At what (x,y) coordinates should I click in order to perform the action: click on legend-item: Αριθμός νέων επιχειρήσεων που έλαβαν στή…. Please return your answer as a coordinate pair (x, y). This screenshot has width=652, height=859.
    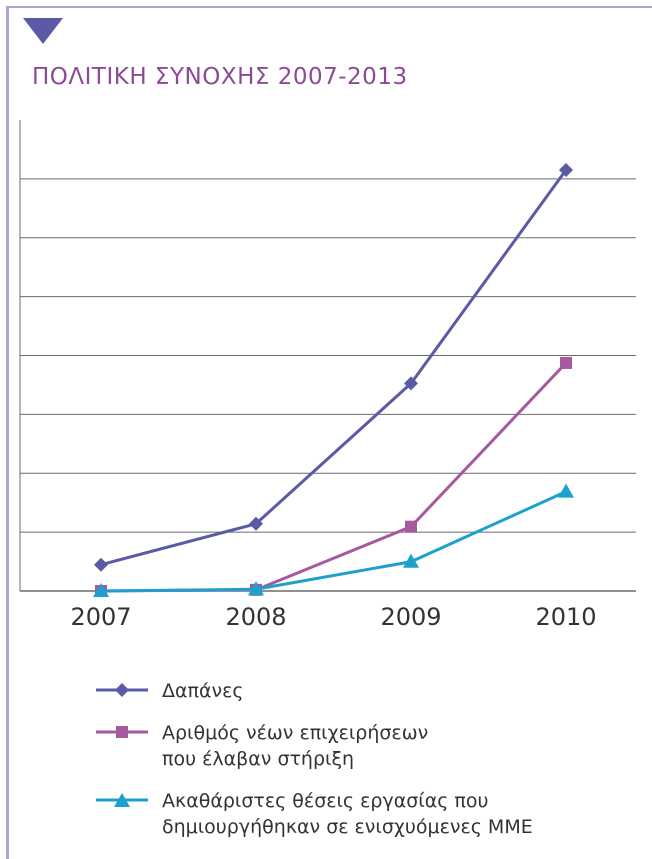
    Looking at the image, I should click on (366, 746).